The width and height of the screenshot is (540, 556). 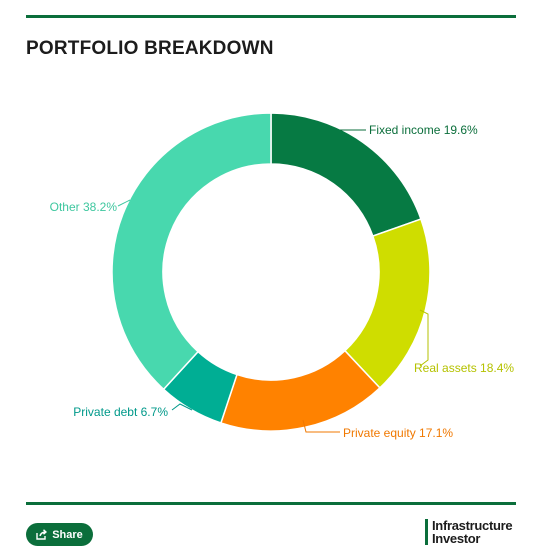 I want to click on leader-line-real-assets, so click(x=424, y=338).